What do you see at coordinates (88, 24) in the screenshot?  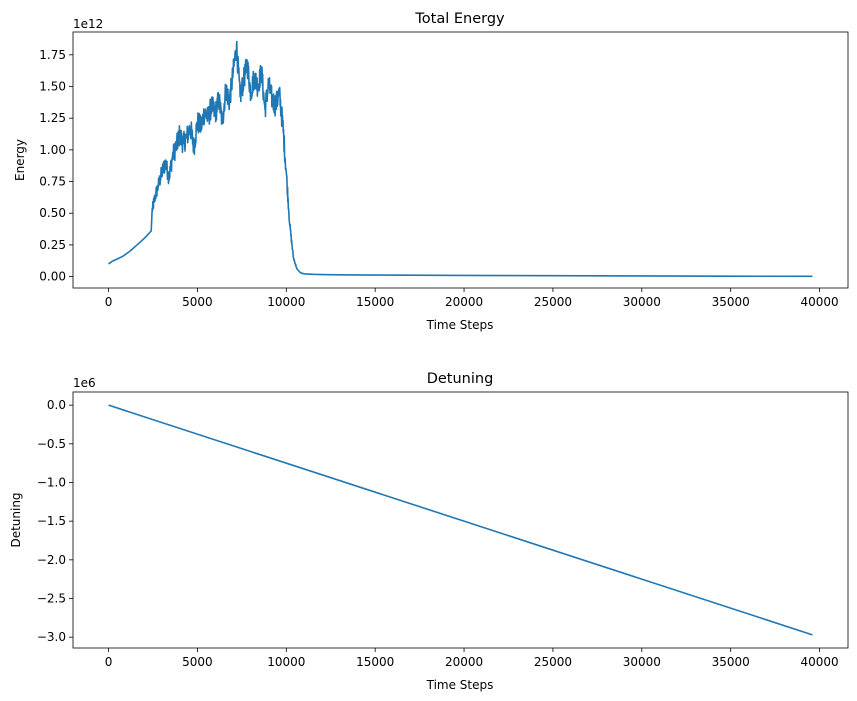 I see `energy-offset-label: 1e12` at bounding box center [88, 24].